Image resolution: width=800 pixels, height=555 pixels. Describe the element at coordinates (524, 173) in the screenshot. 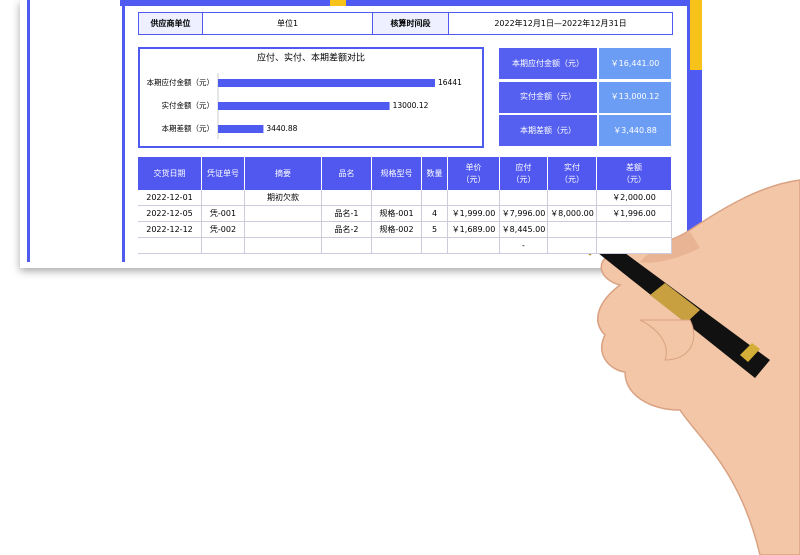

I see `column-header: 应付 （元）` at that location.